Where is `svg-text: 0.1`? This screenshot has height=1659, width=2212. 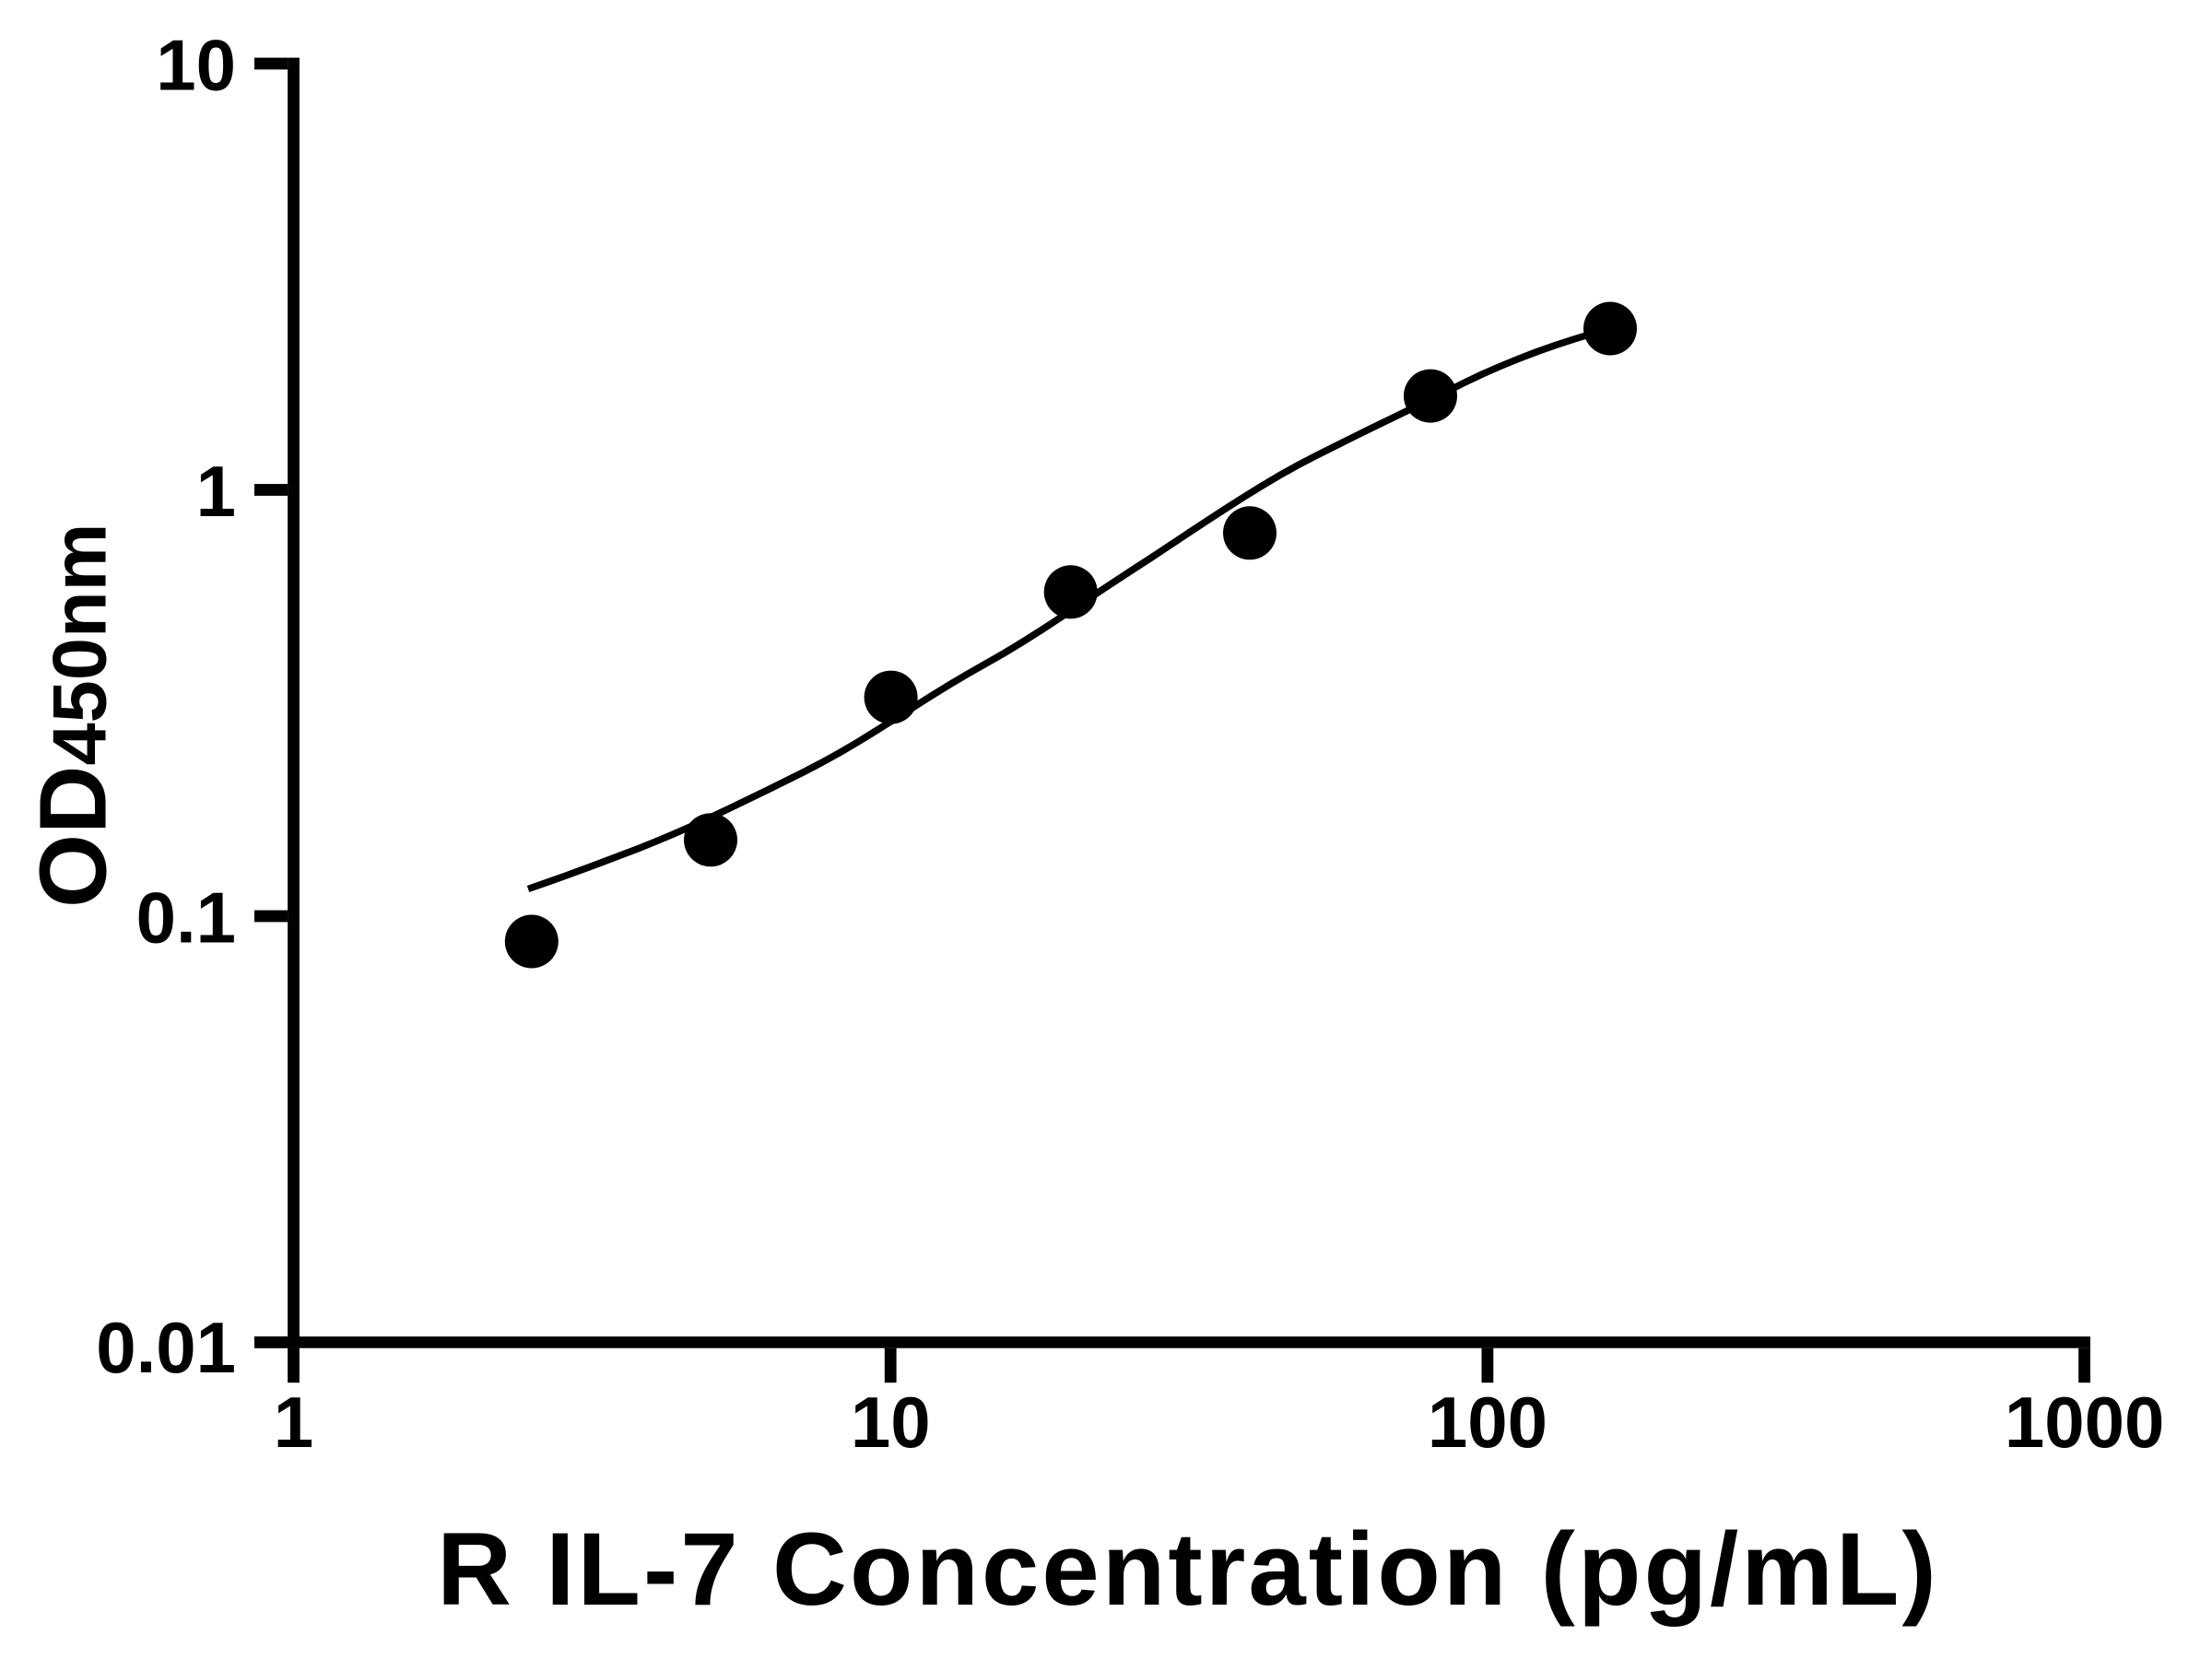
svg-text: 0.1 is located at coordinates (186, 917).